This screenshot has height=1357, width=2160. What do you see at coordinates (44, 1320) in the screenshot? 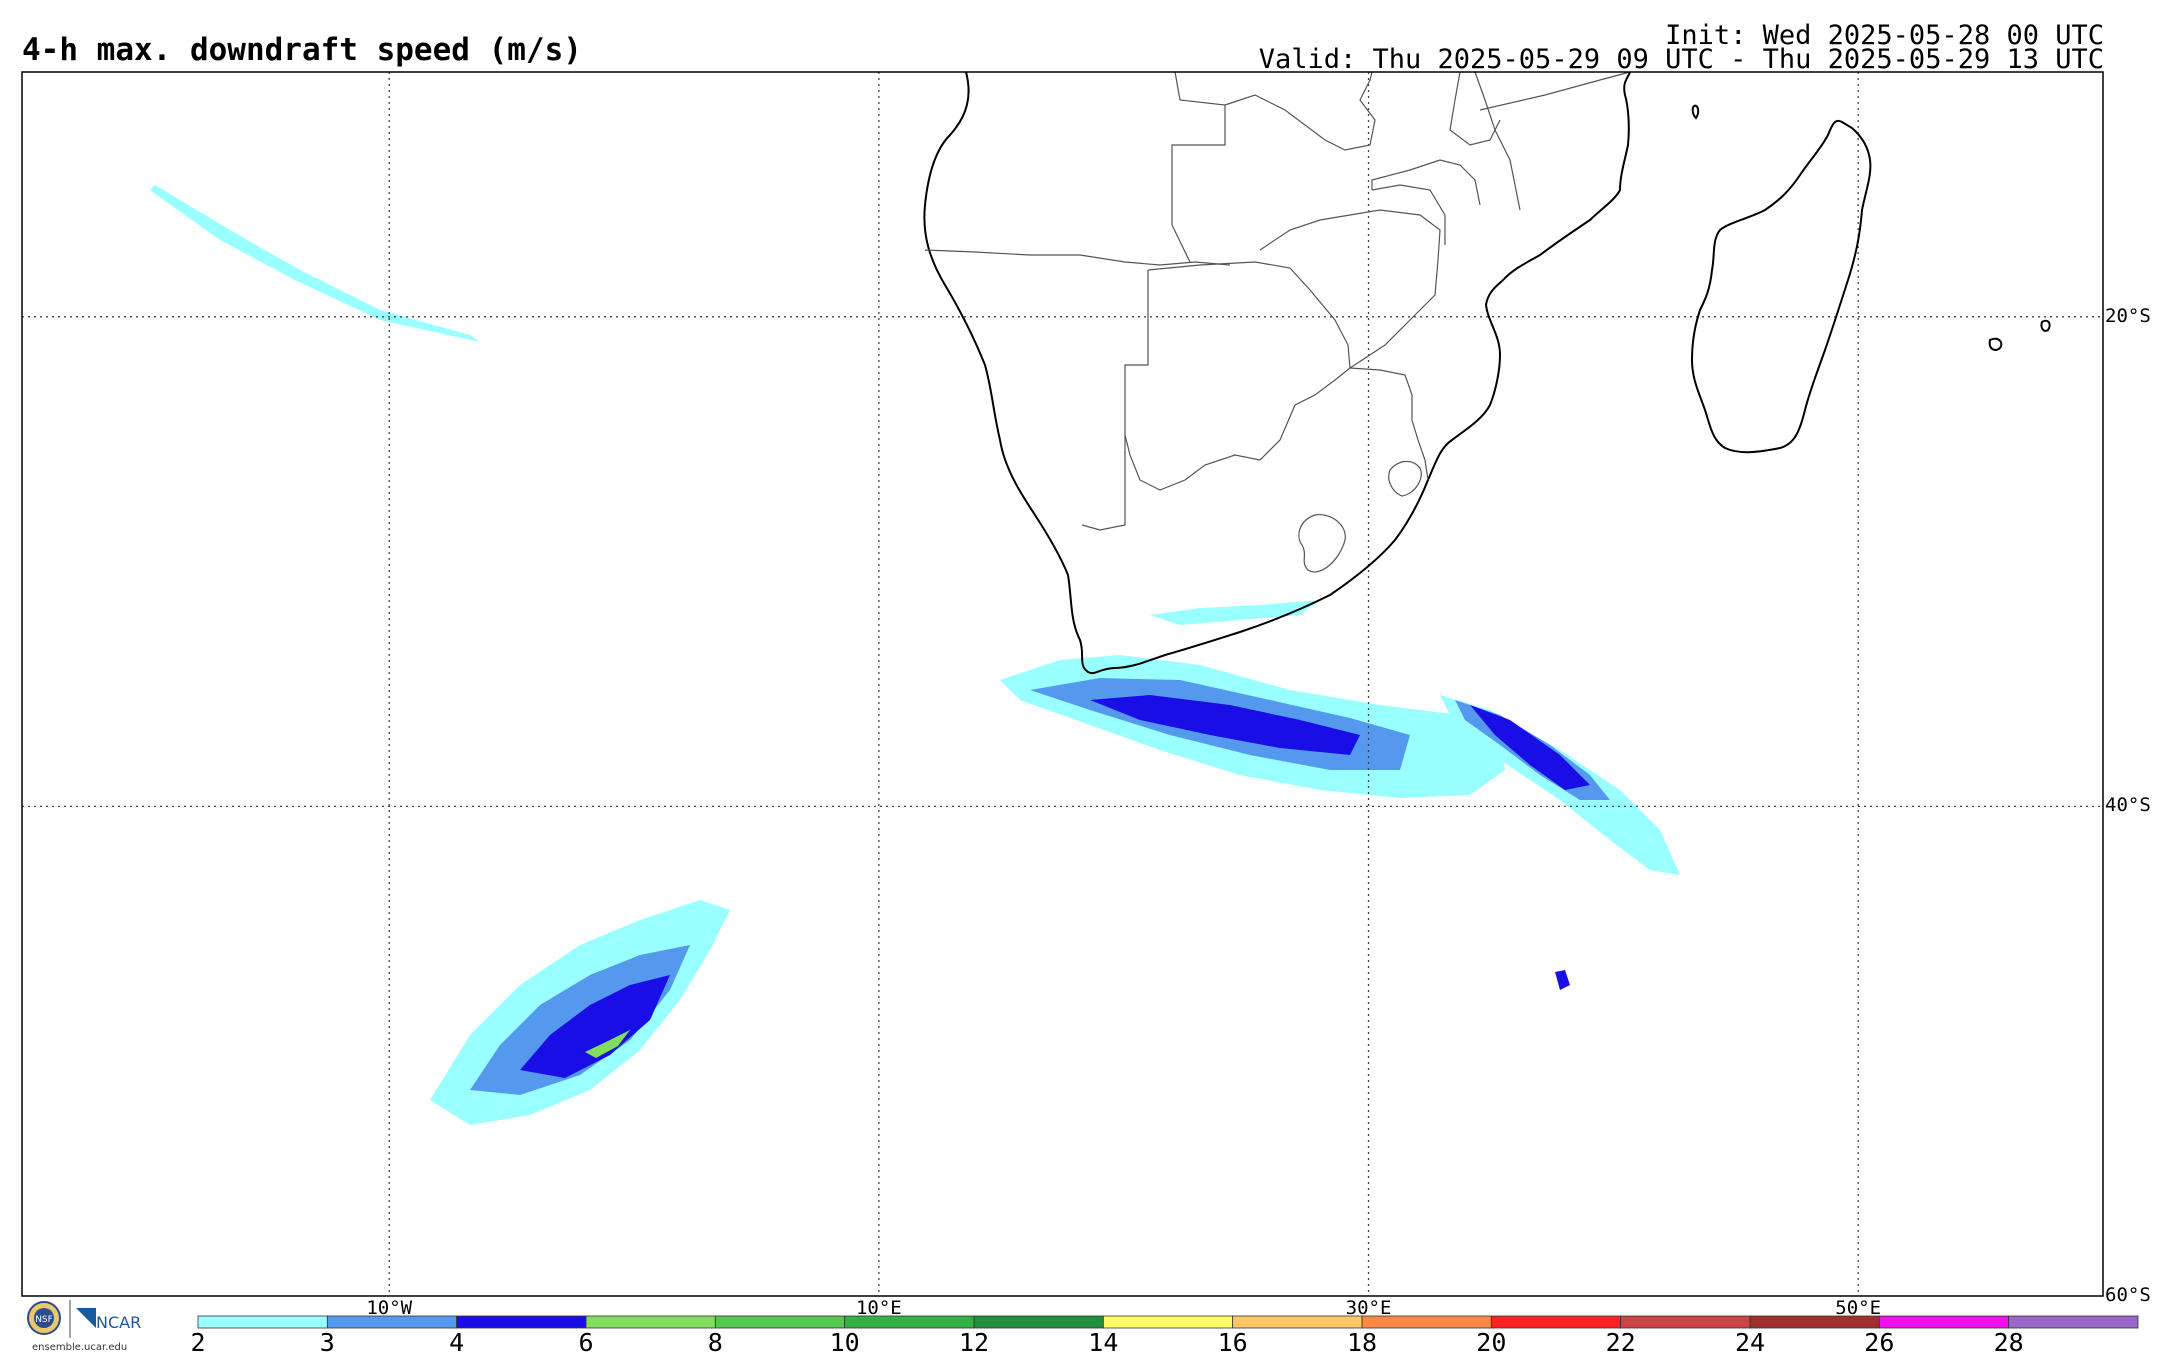
I see `svg-text: NSF` at bounding box center [44, 1320].